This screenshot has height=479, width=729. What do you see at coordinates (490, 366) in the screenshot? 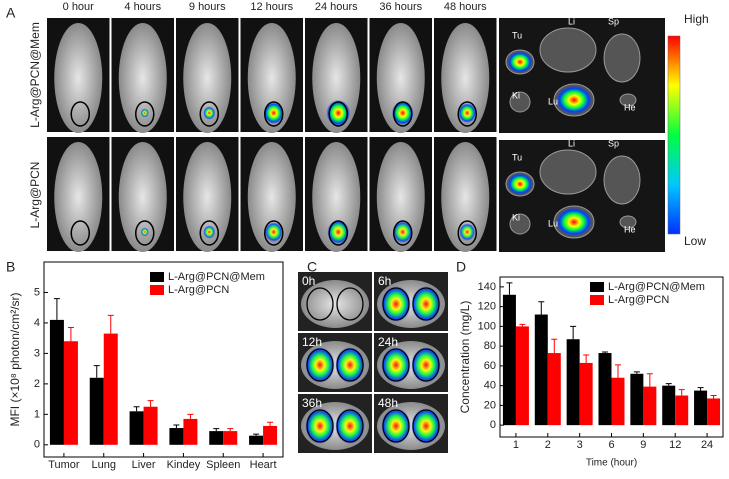
I see `y-tick-label: 60` at bounding box center [490, 366].